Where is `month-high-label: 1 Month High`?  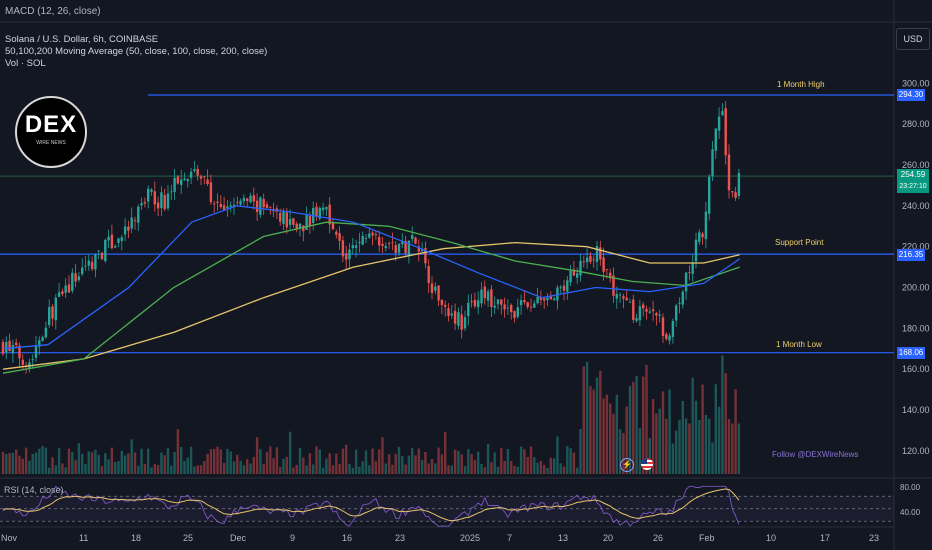 month-high-label: 1 Month High is located at coordinates (801, 84).